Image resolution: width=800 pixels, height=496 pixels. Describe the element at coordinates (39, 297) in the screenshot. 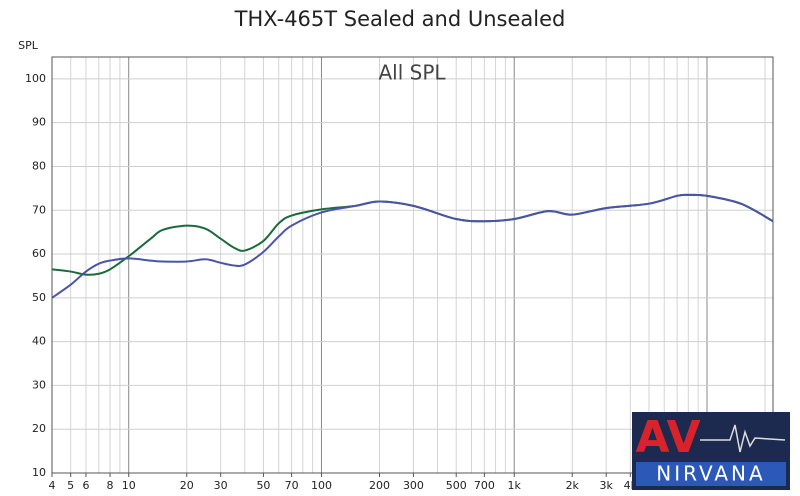

I see `y-tick-label: 50` at that location.